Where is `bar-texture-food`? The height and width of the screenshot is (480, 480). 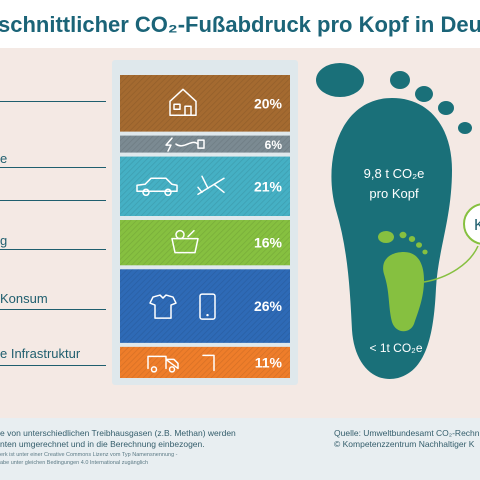 bar-texture-food is located at coordinates (205, 243).